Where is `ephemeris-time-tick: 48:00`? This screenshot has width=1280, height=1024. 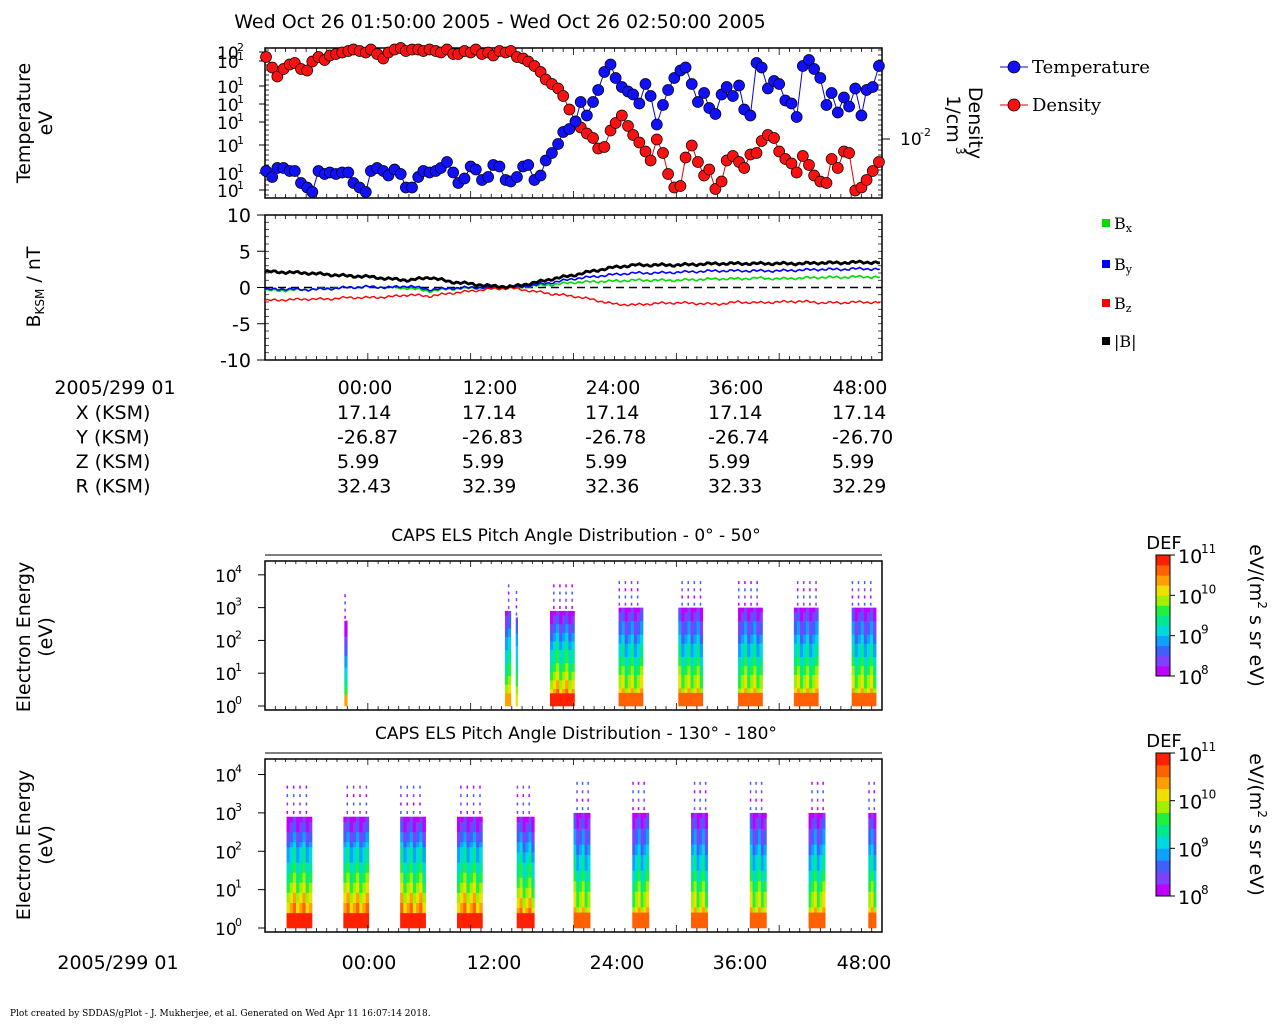 ephemeris-time-tick: 48:00 is located at coordinates (860, 388).